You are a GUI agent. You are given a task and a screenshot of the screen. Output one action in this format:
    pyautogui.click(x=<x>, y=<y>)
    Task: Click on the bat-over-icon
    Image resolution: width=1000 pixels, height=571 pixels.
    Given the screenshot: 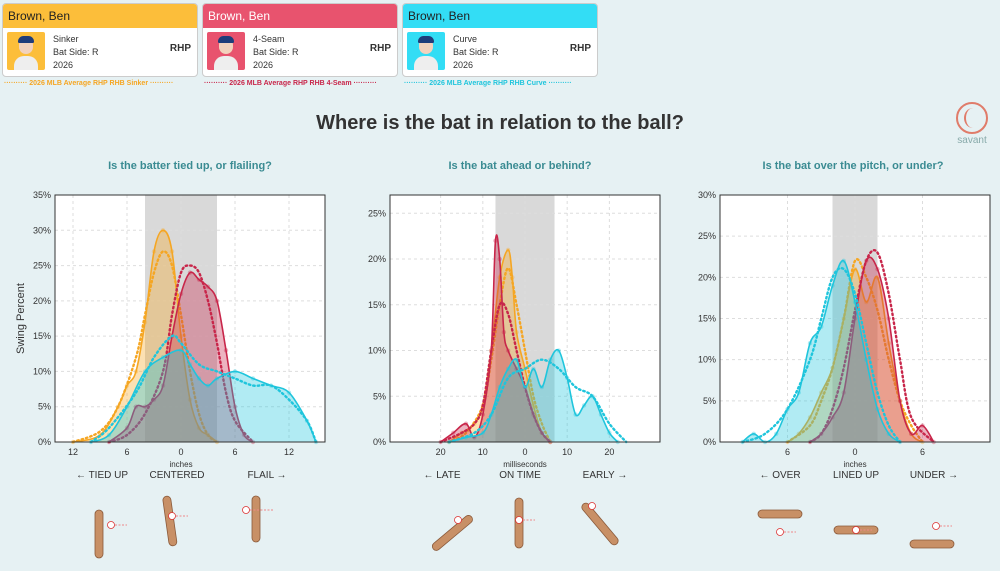 What is the action you would take?
    pyautogui.click(x=780, y=522)
    